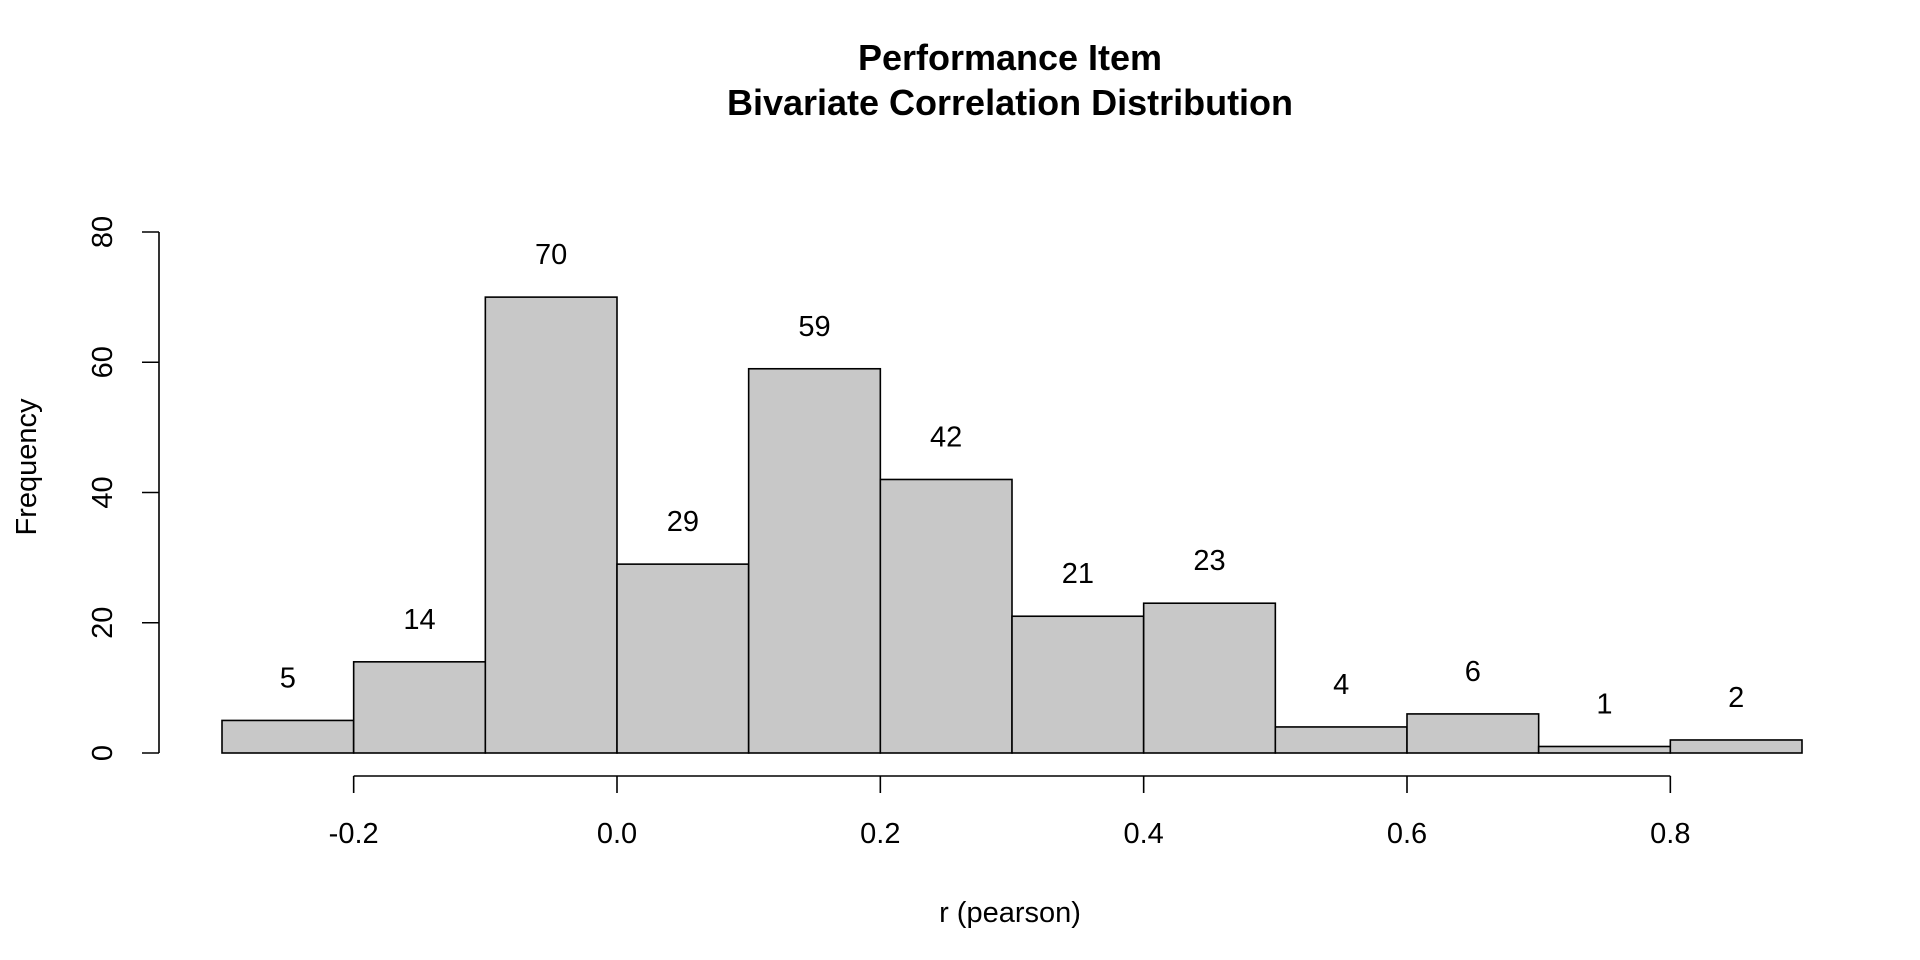 The width and height of the screenshot is (1920, 960). What do you see at coordinates (123, 488) in the screenshot?
I see `y-axis: 0 20 40 60 80` at bounding box center [123, 488].